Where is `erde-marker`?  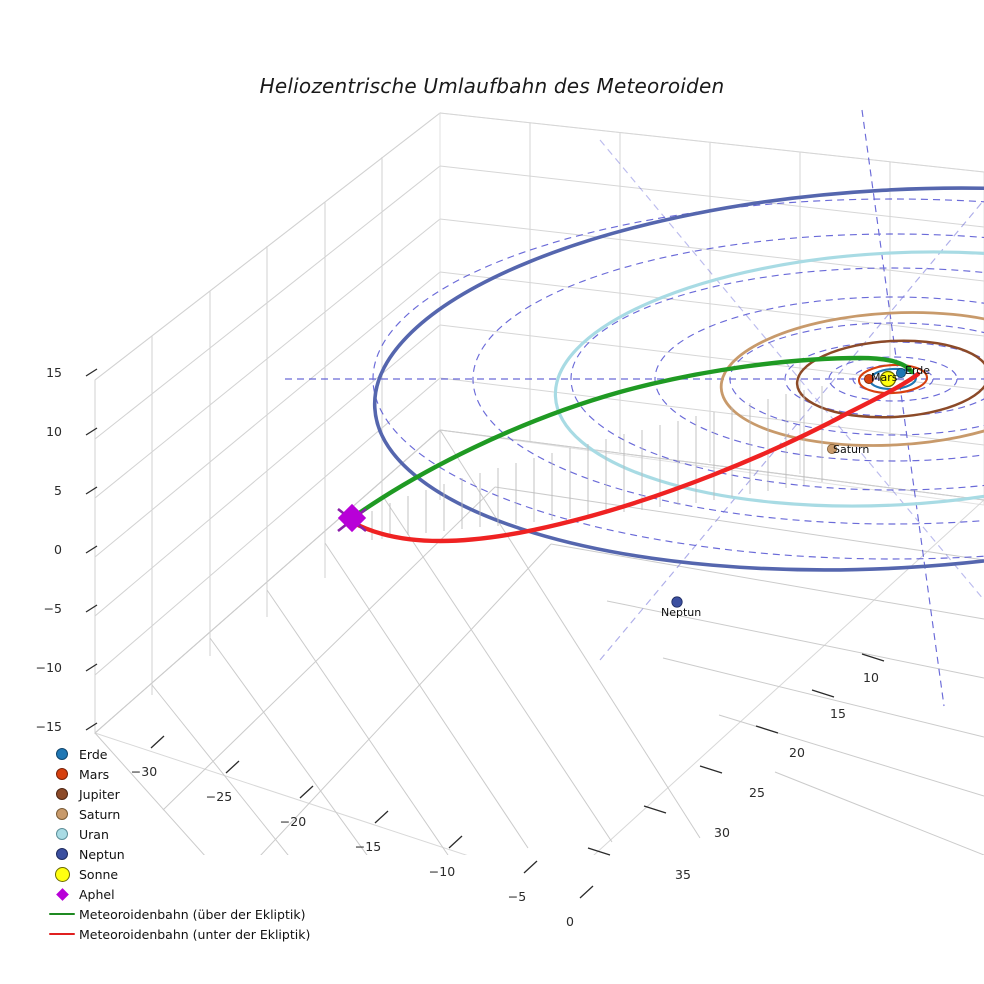
erde-marker is located at coordinates (901, 372).